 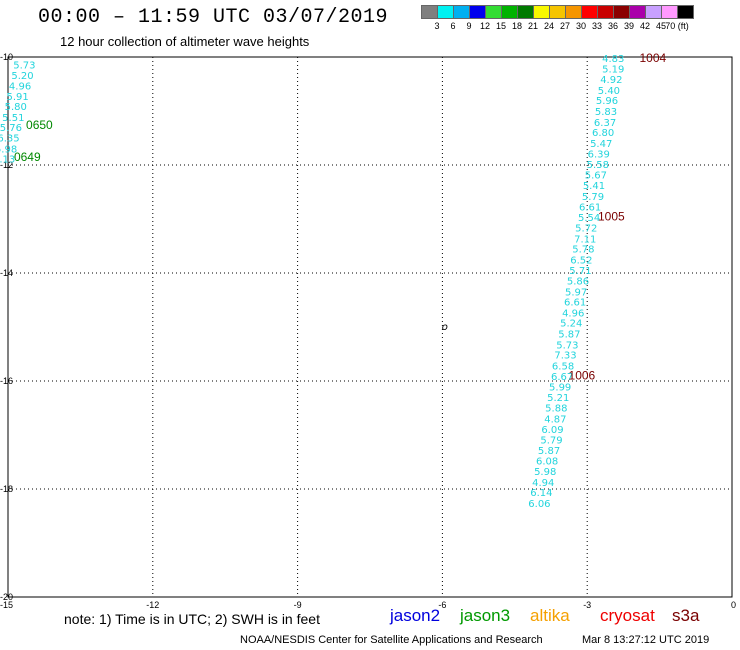 I want to click on legend-cryosat: cryosat, so click(x=627, y=615).